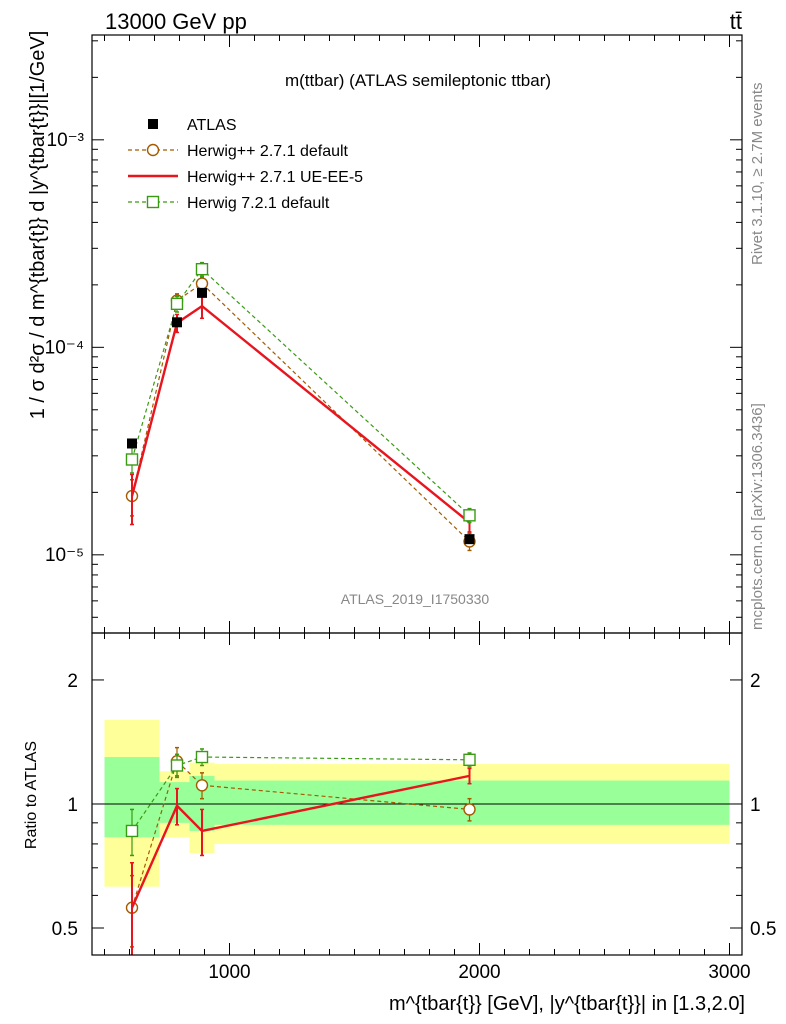  Describe the element at coordinates (229, 972) in the screenshot. I see `x-tick-label: 1000` at that location.